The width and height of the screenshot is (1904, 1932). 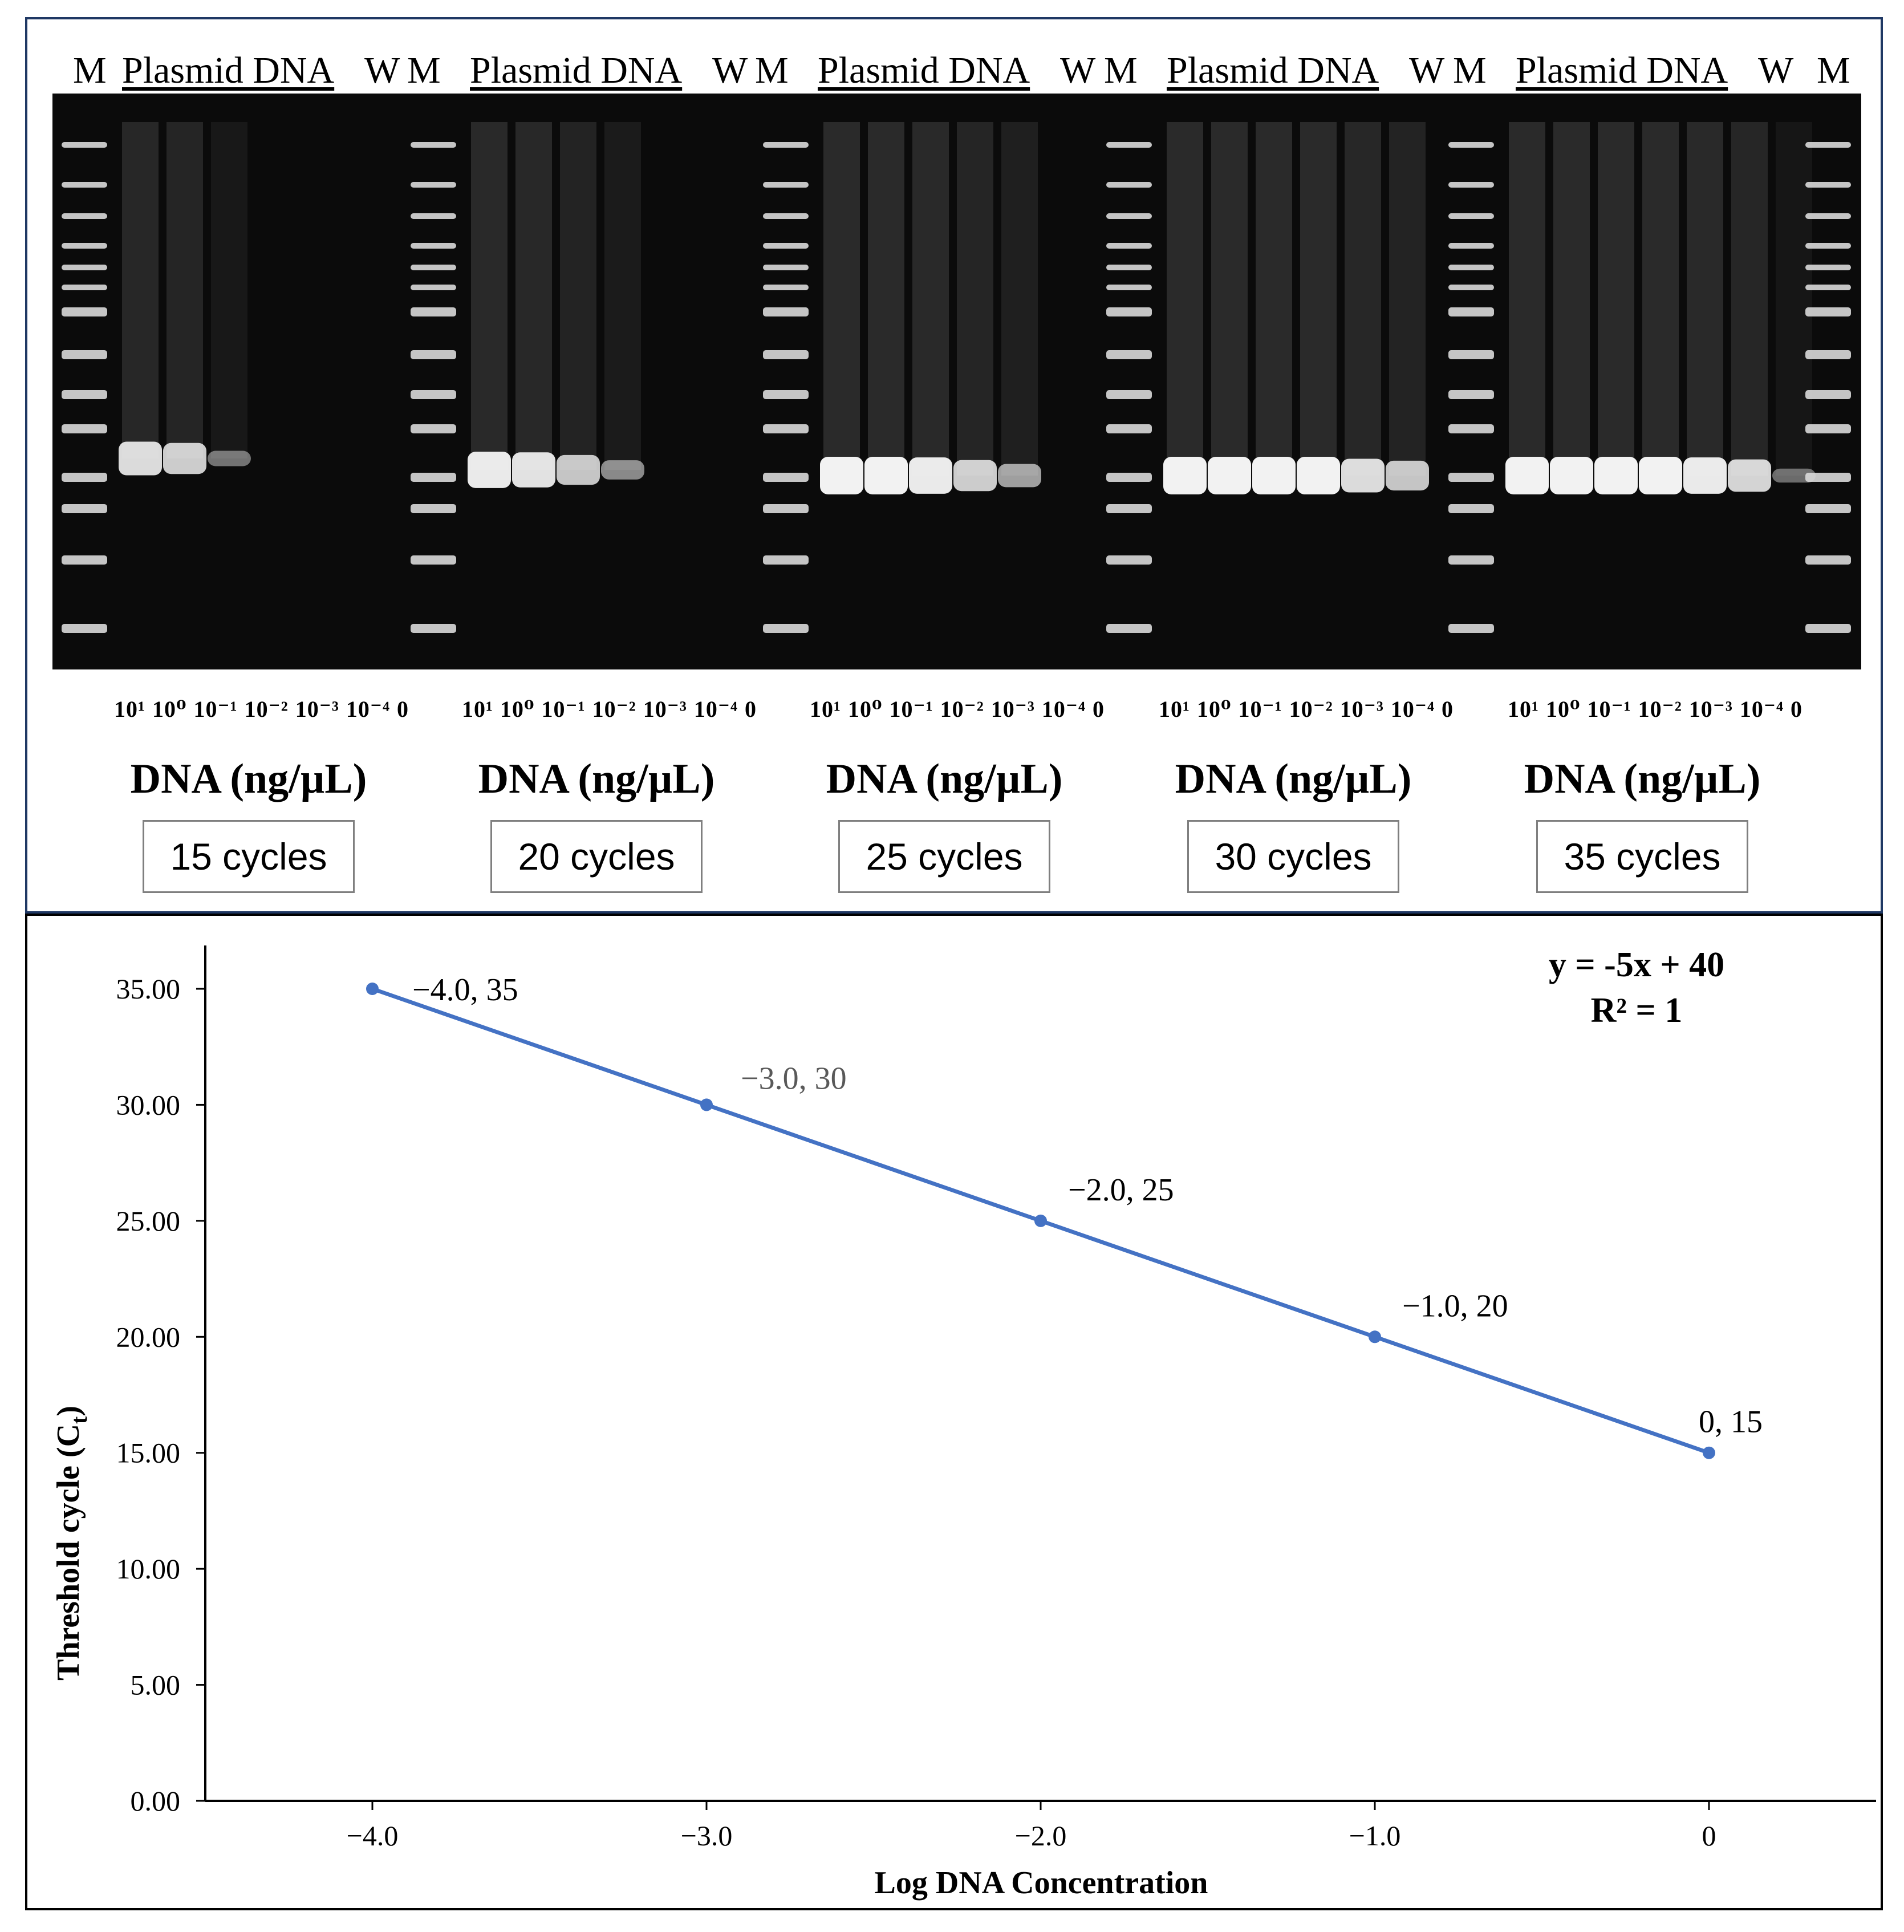 What do you see at coordinates (794, 1078) in the screenshot?
I see `data-point-label: −3.0, 30` at bounding box center [794, 1078].